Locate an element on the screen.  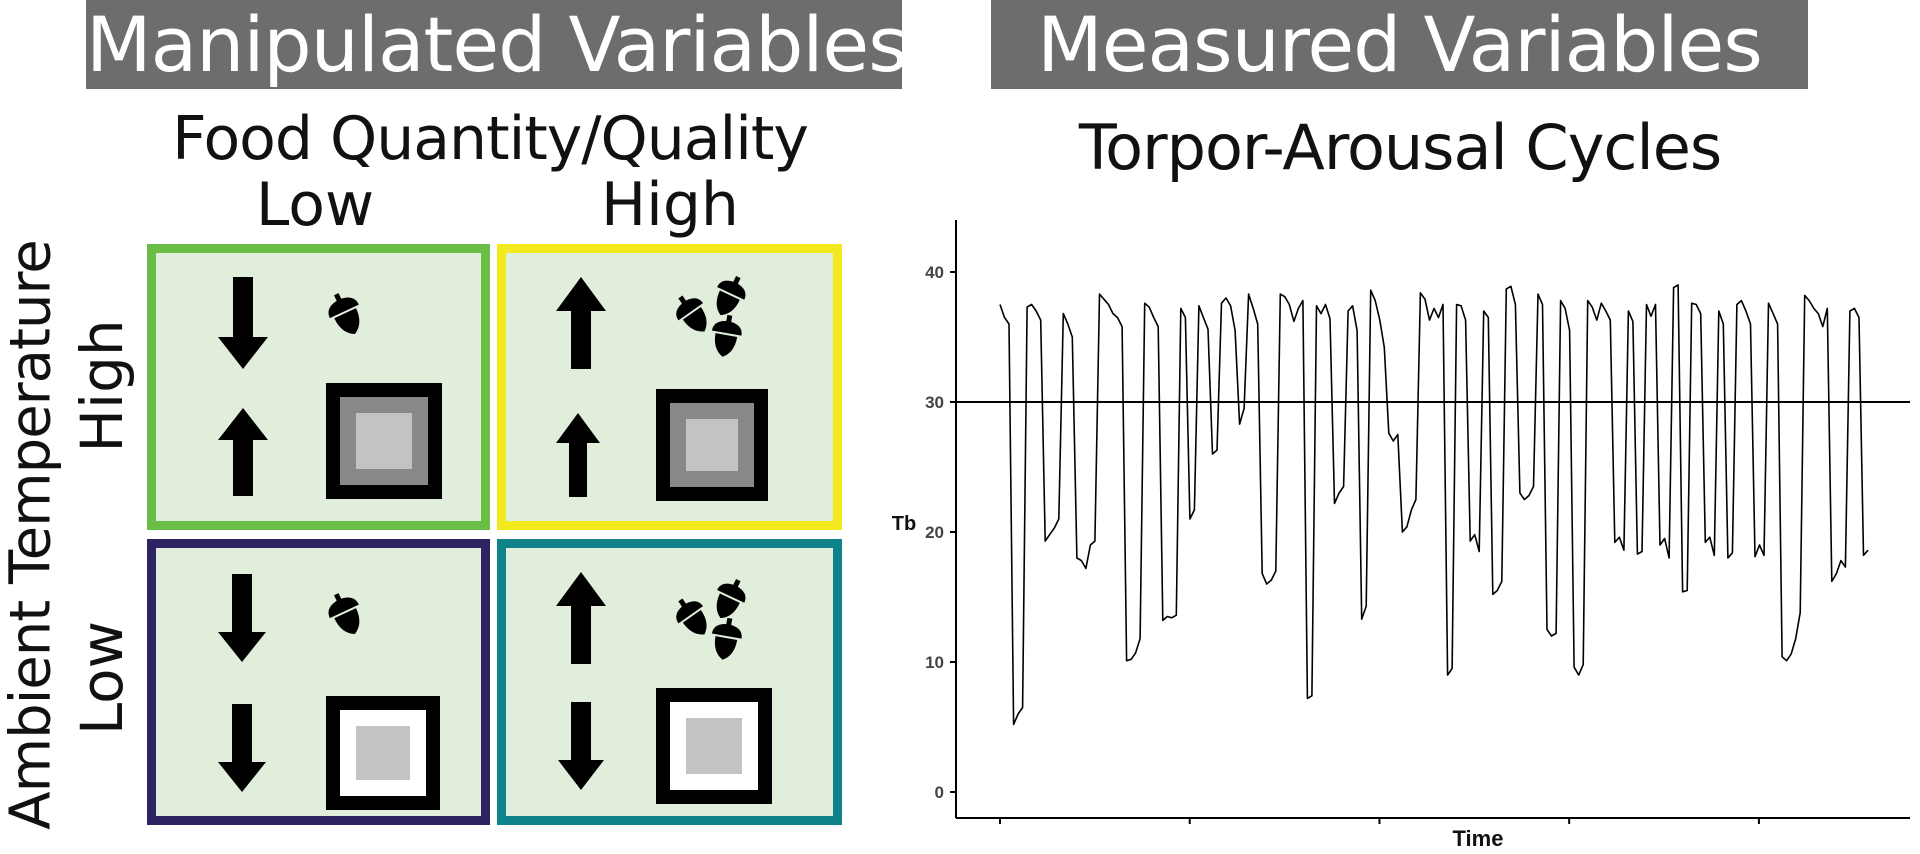
food-high-label: High is located at coordinates (670, 205).